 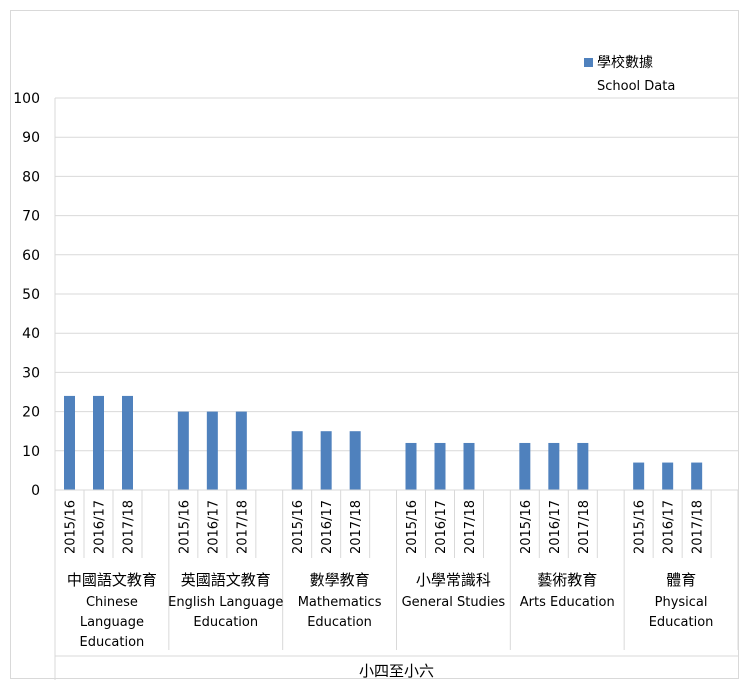 I want to click on legend-label-zh: 學校數據, so click(x=625, y=62).